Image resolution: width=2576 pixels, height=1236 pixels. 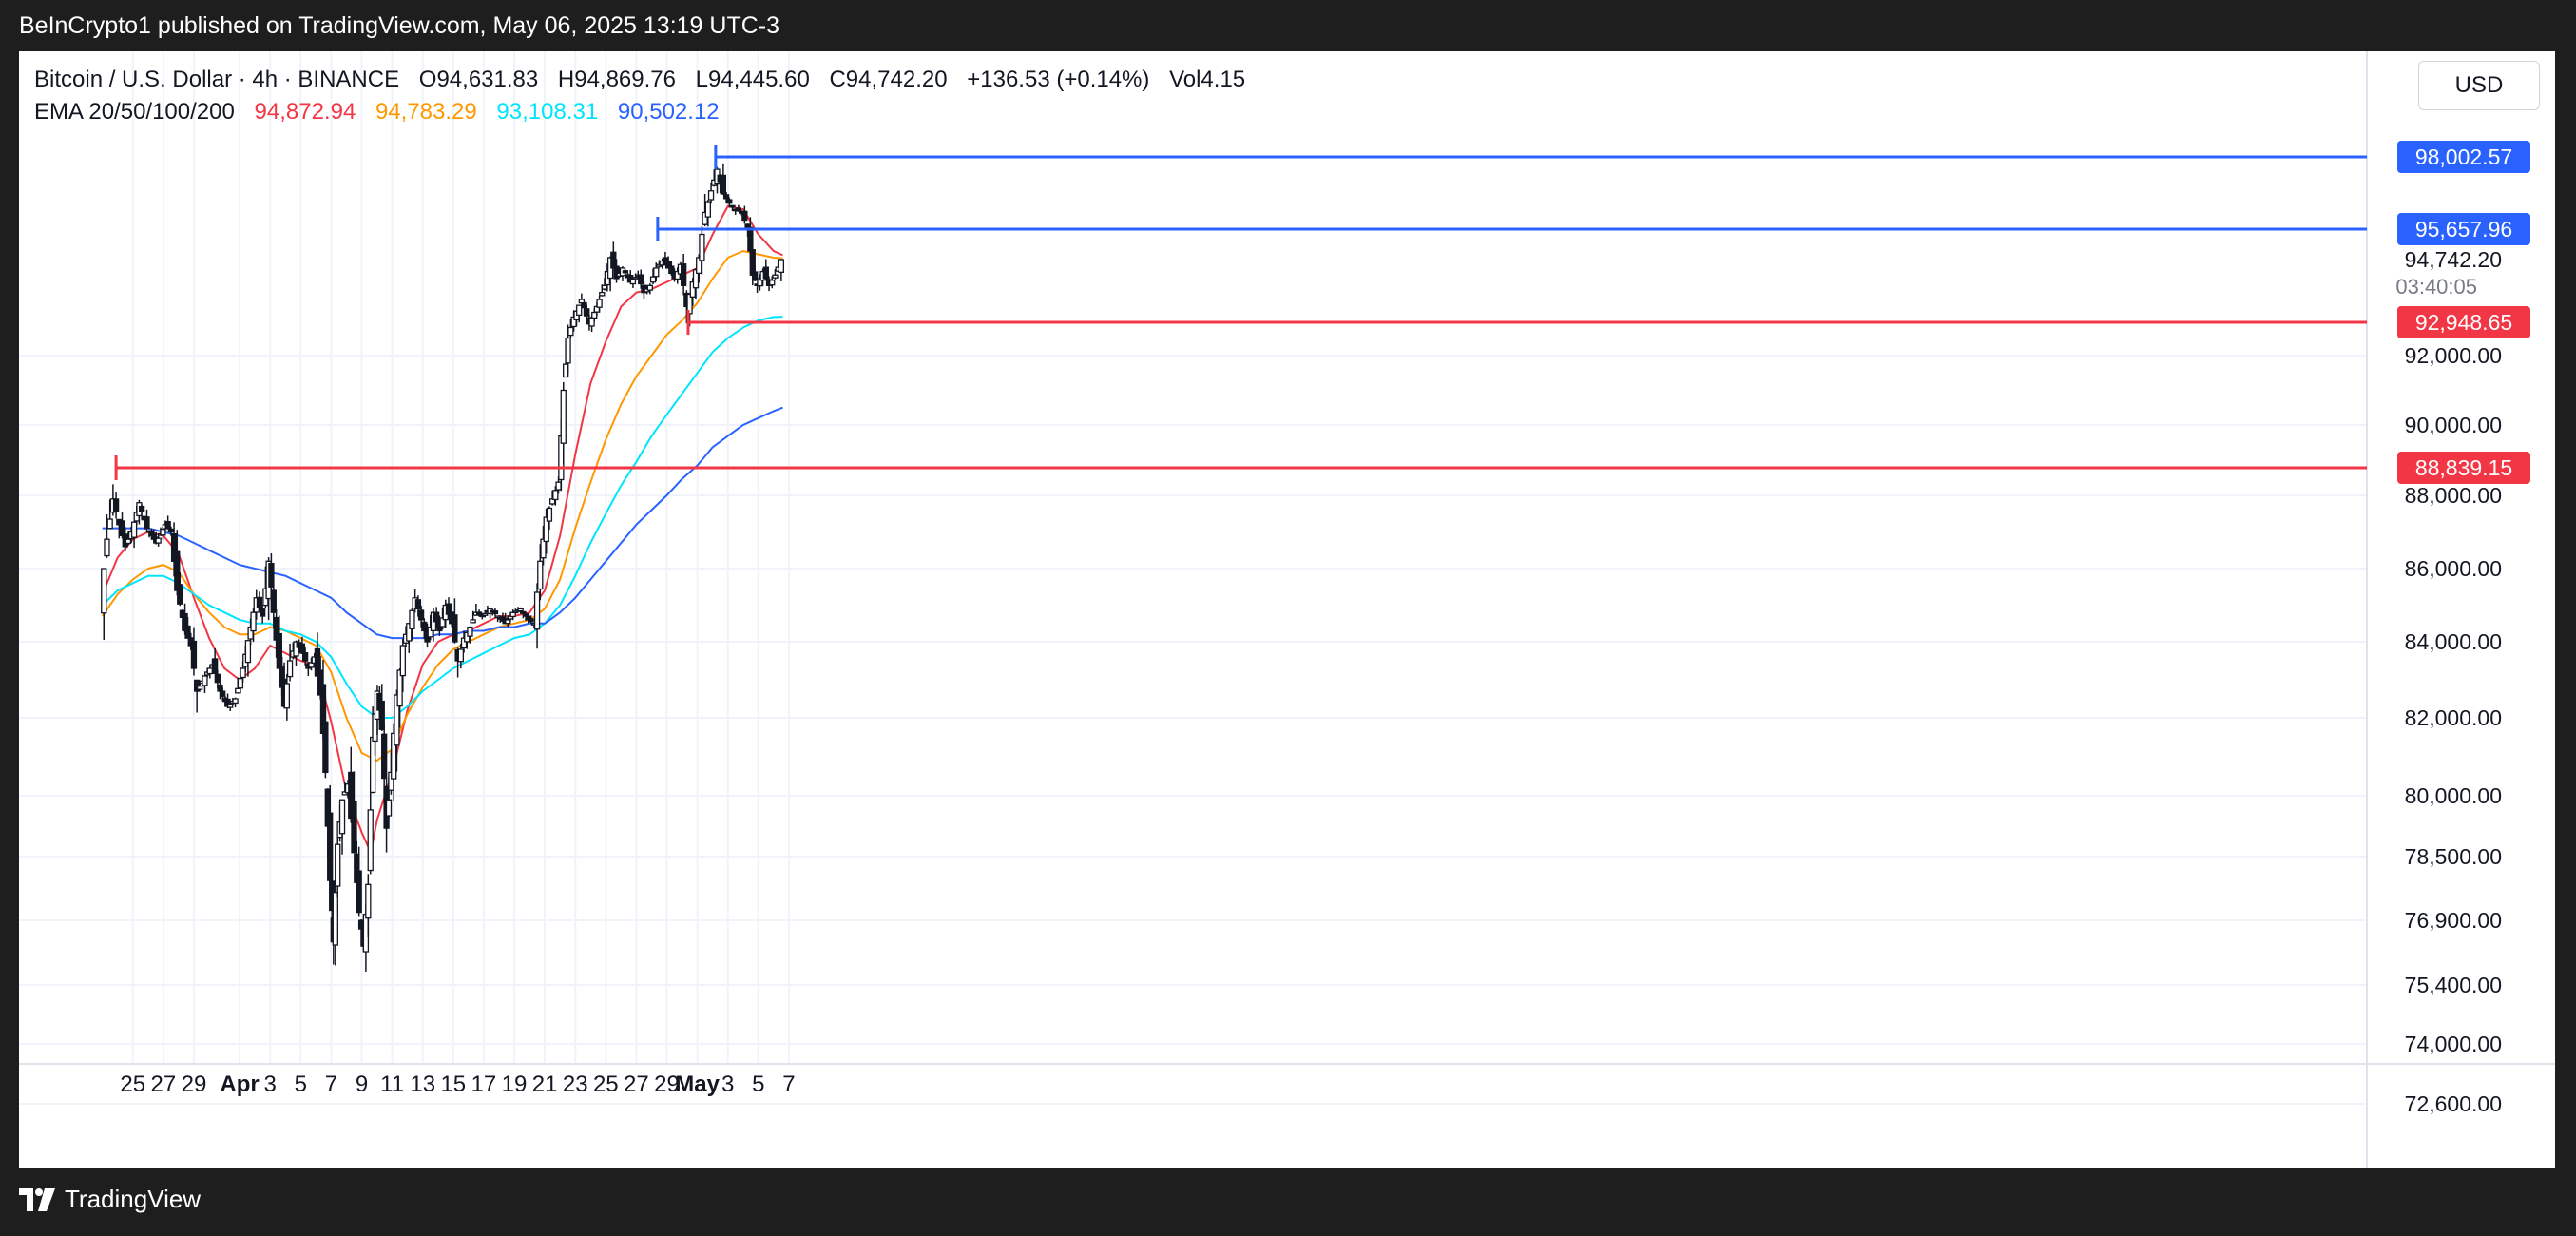 What do you see at coordinates (271, 1085) in the screenshot?
I see `x-tick-label: 3` at bounding box center [271, 1085].